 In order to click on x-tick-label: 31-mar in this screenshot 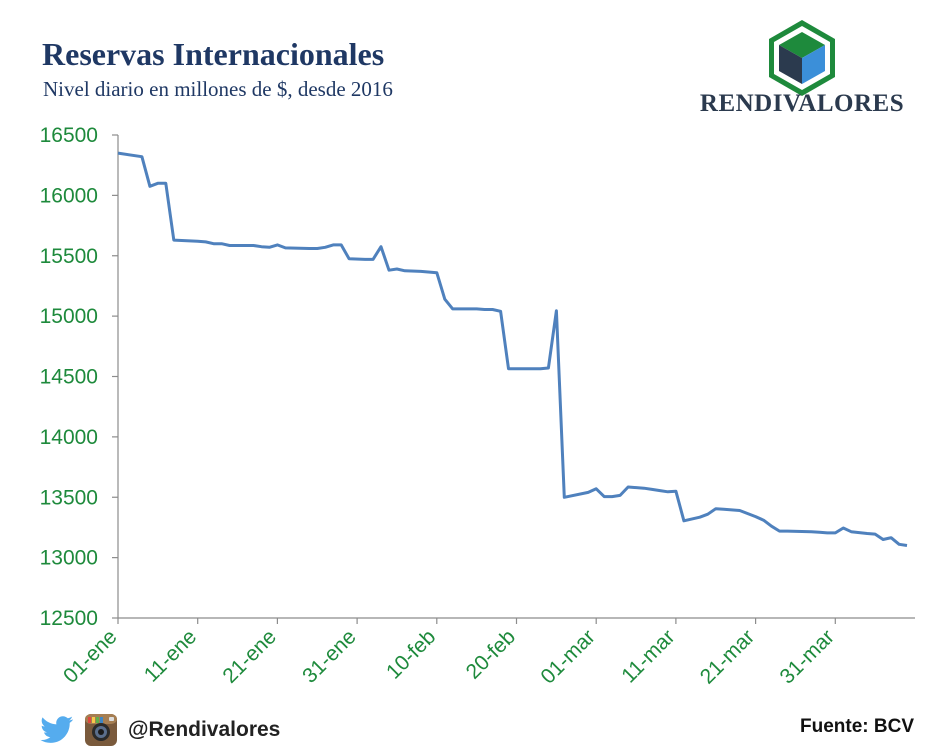, I will do `click(807, 656)`.